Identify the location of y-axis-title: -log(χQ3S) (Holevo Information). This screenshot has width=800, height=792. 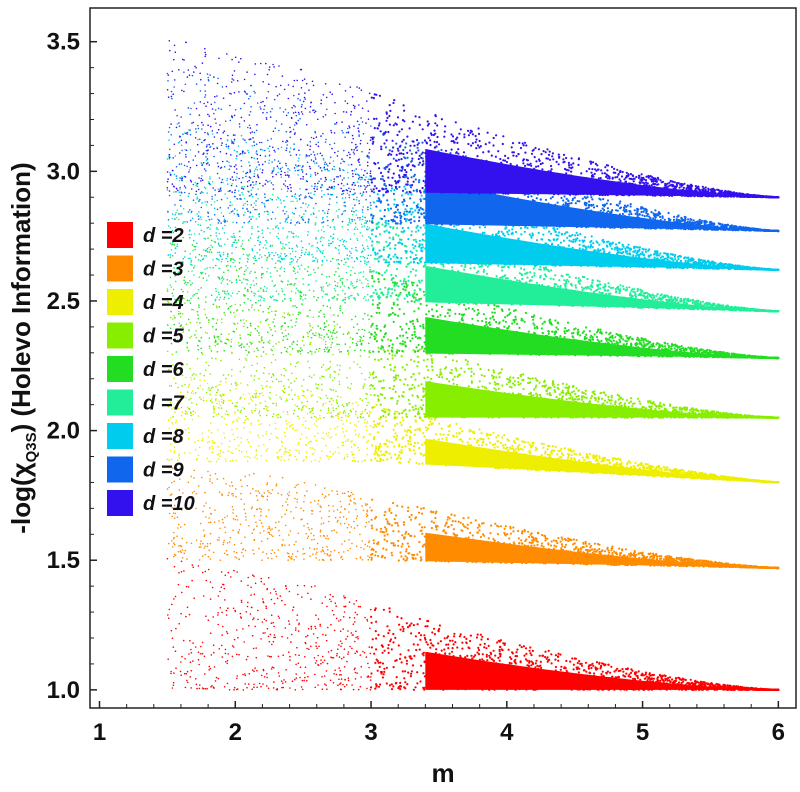
(23, 347).